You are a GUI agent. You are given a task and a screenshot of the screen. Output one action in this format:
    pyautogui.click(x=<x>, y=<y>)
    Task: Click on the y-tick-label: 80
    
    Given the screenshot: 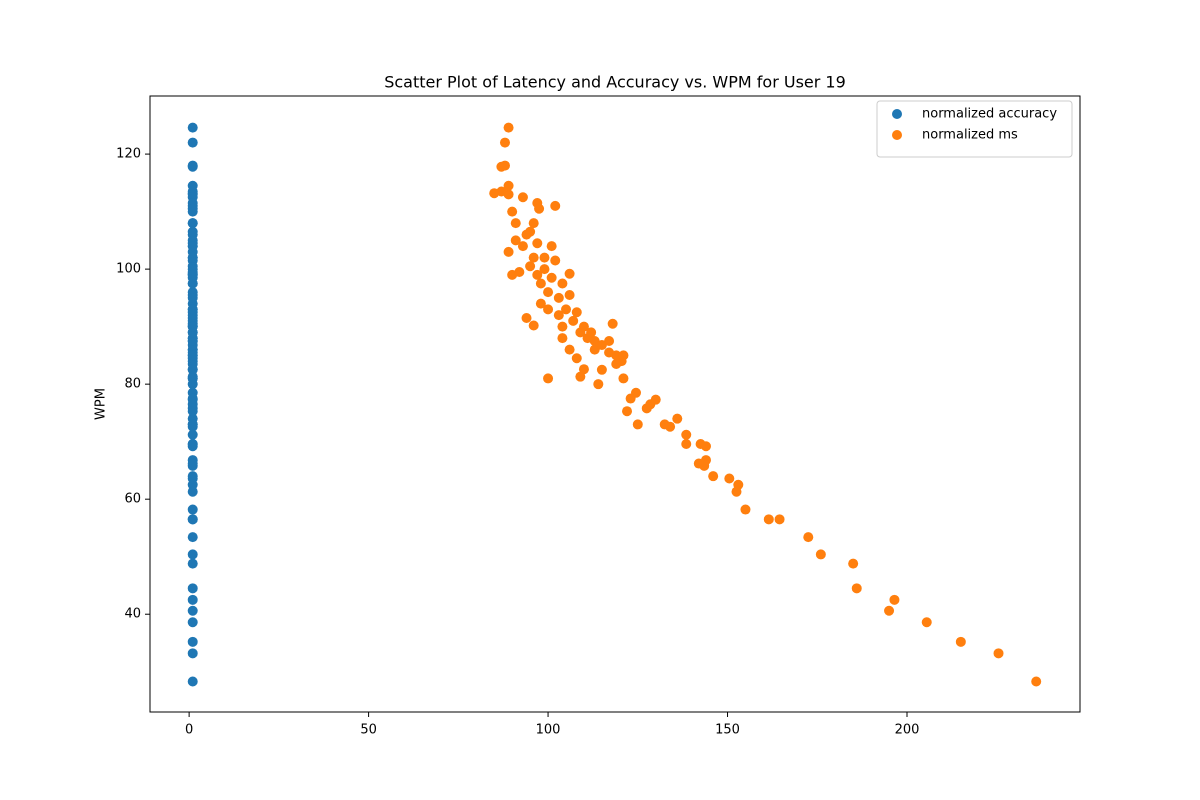 What is the action you would take?
    pyautogui.click(x=132, y=384)
    